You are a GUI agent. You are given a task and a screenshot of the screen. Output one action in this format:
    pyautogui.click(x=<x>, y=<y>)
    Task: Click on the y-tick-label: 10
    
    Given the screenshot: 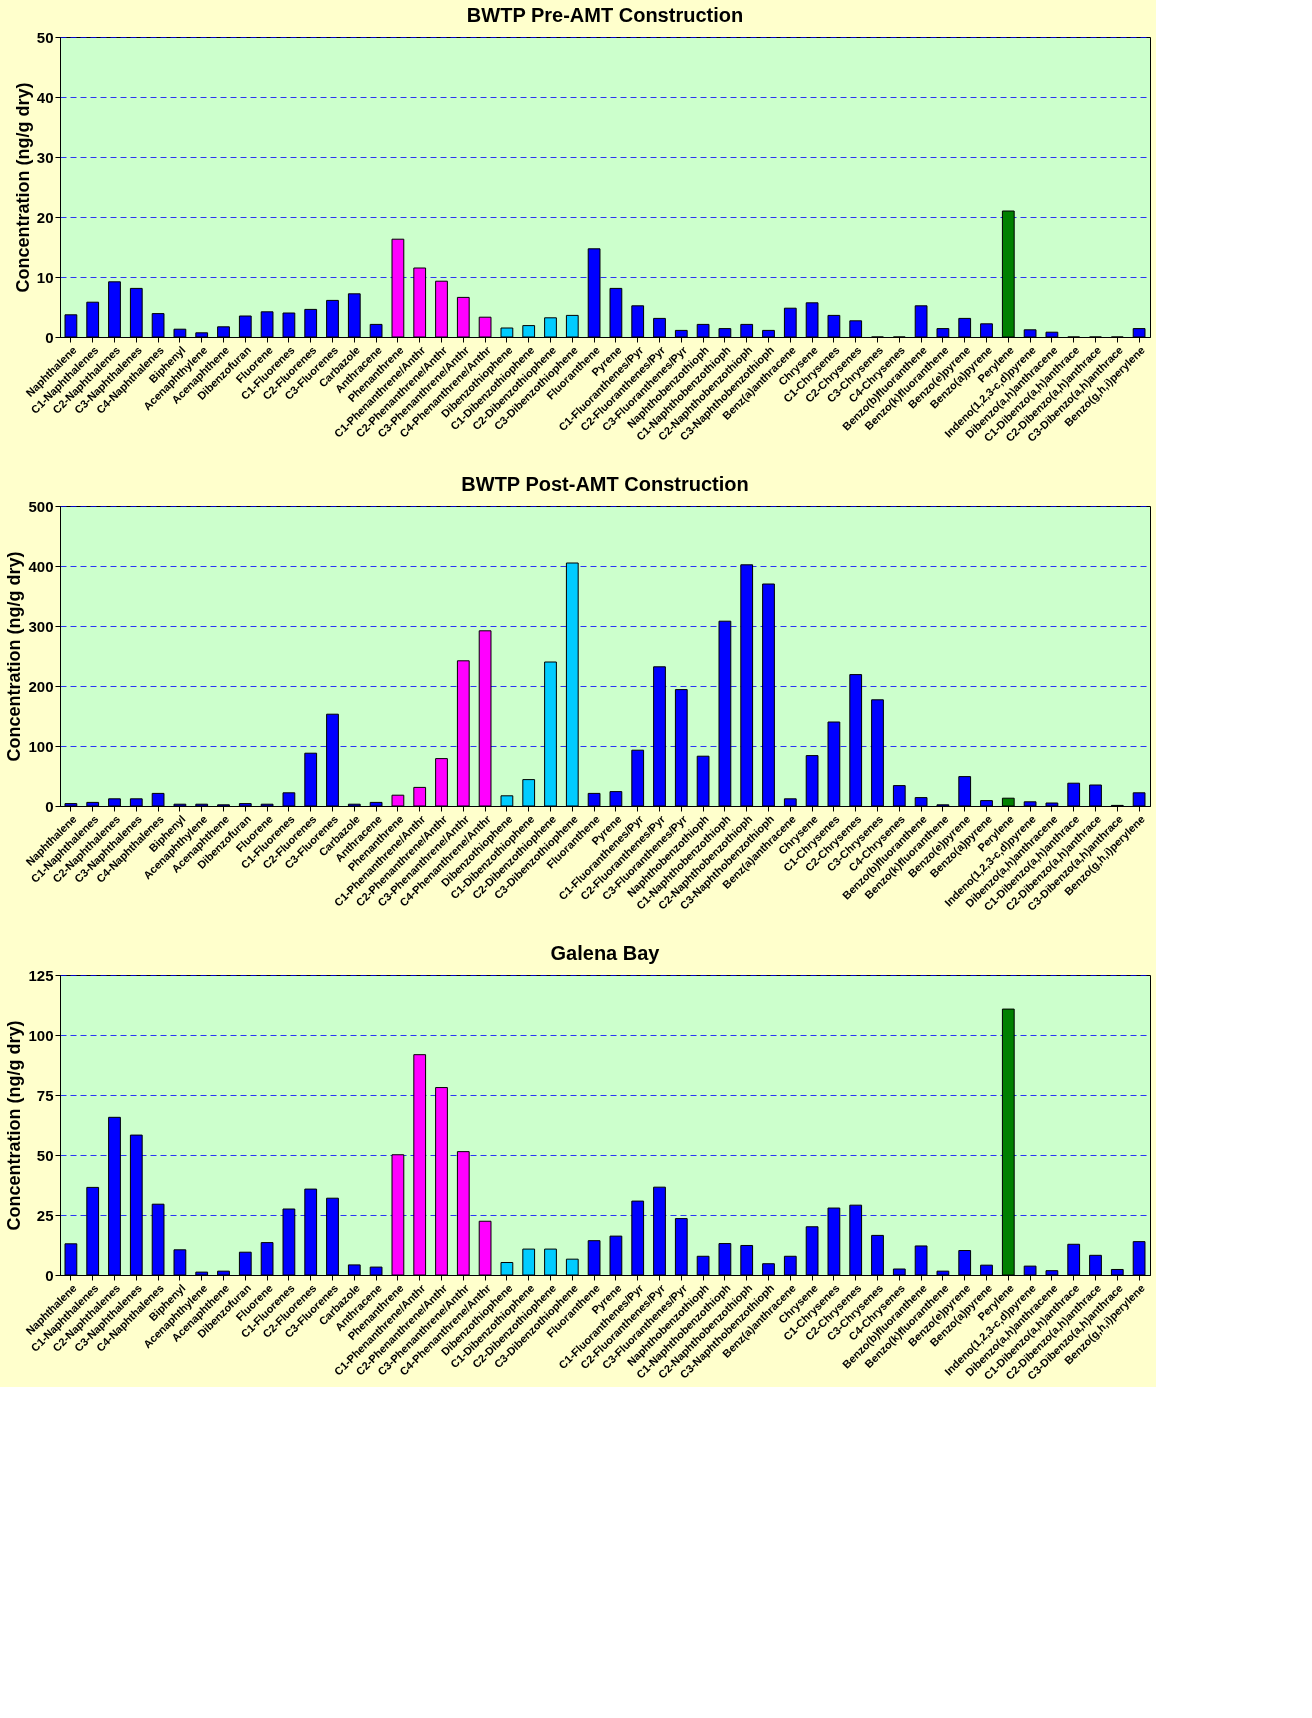 What is the action you would take?
    pyautogui.click(x=45, y=277)
    